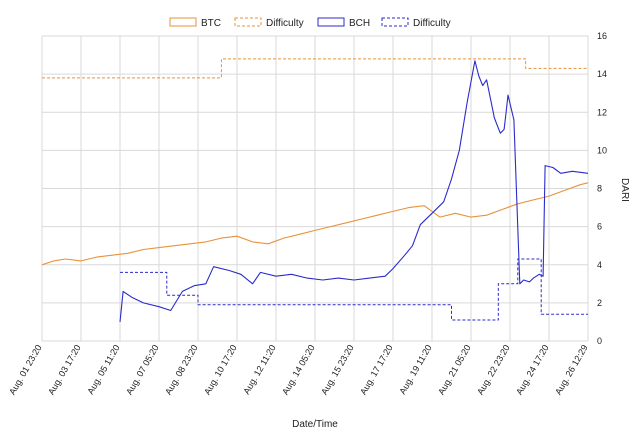 This screenshot has width=640, height=440. What do you see at coordinates (211, 23) in the screenshot?
I see `legend-label: BTC` at bounding box center [211, 23].